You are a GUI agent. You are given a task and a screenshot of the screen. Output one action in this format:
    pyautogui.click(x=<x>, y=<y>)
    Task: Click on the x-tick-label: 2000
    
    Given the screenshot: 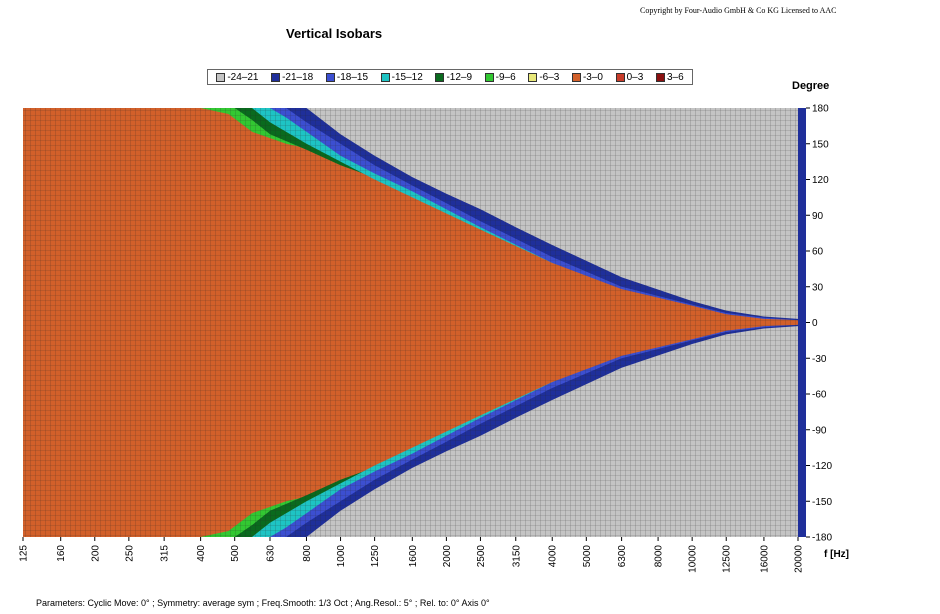 What is the action you would take?
    pyautogui.click(x=447, y=556)
    